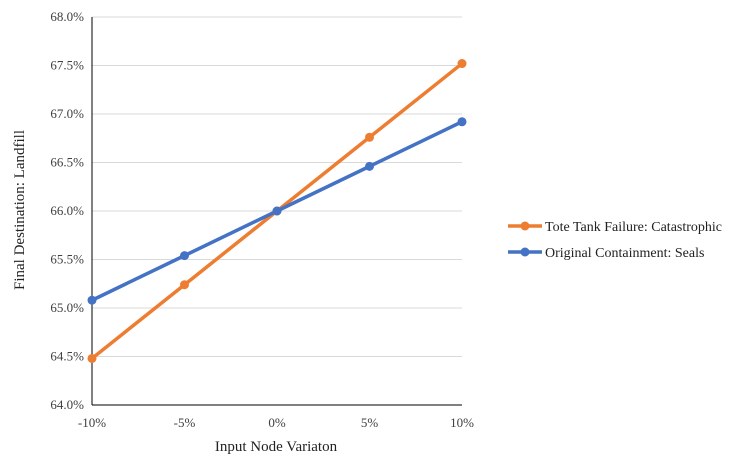 This screenshot has width=753, height=457. What do you see at coordinates (633, 227) in the screenshot?
I see `legend-label: Tote Tank Failure: Catastrophic` at bounding box center [633, 227].